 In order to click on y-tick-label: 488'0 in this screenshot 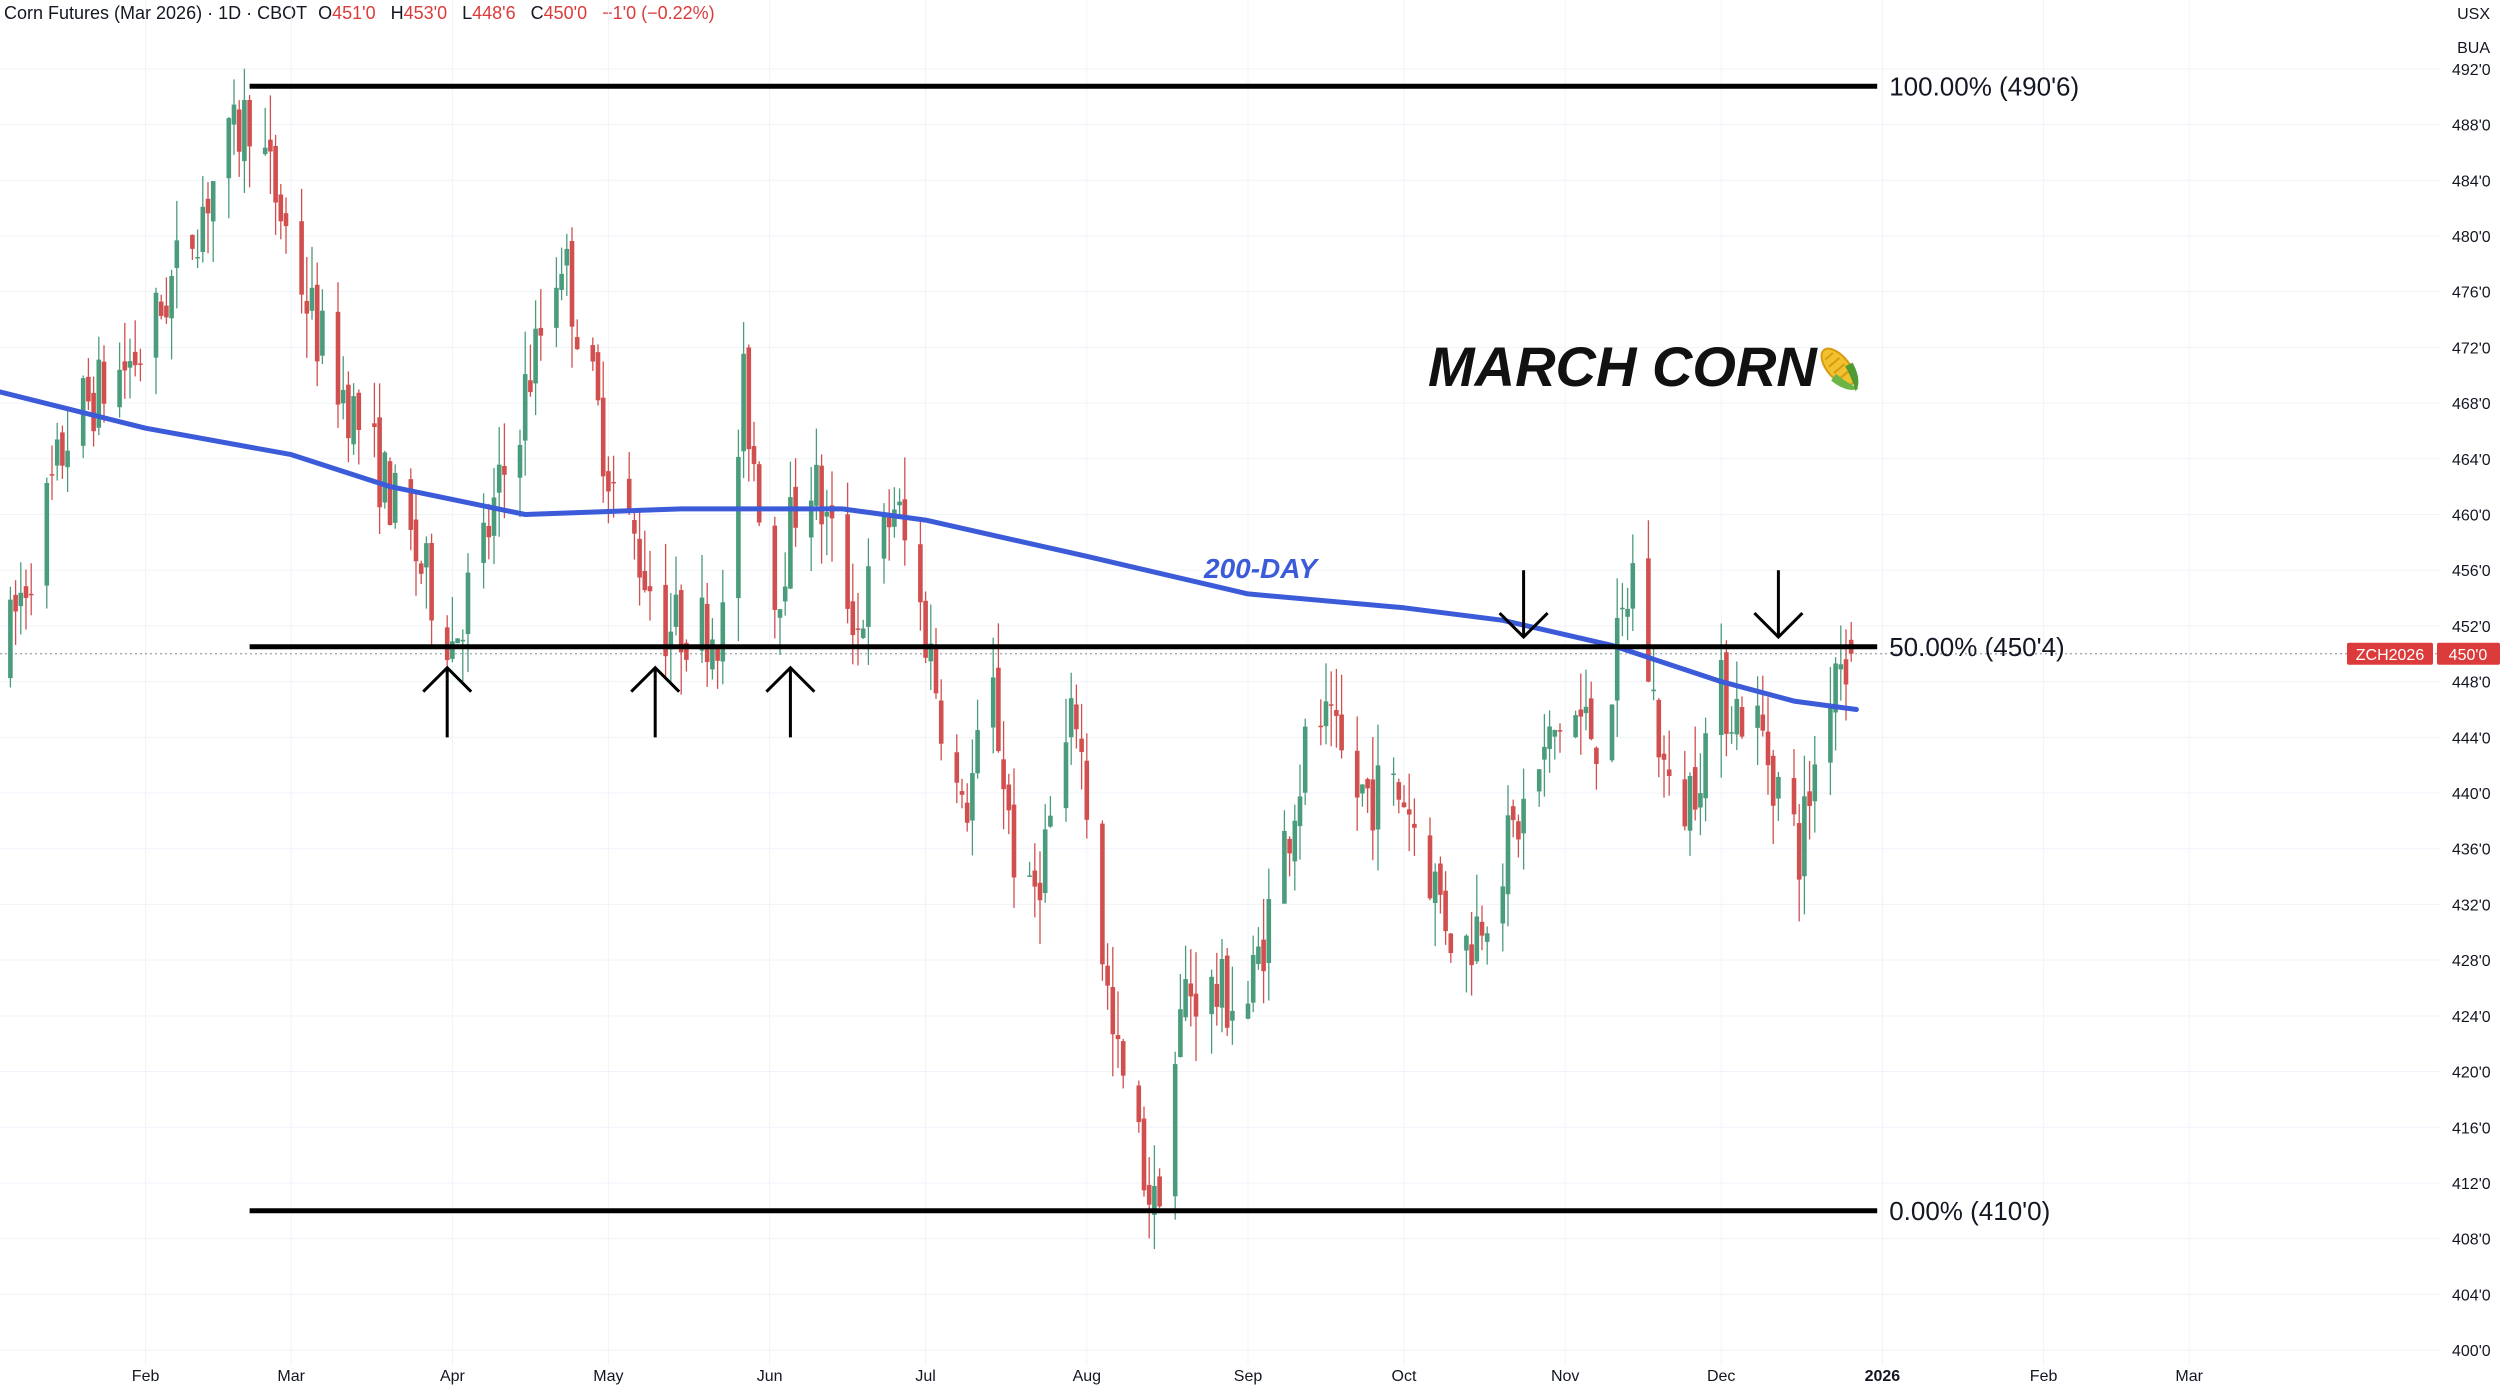, I will do `click(2471, 126)`.